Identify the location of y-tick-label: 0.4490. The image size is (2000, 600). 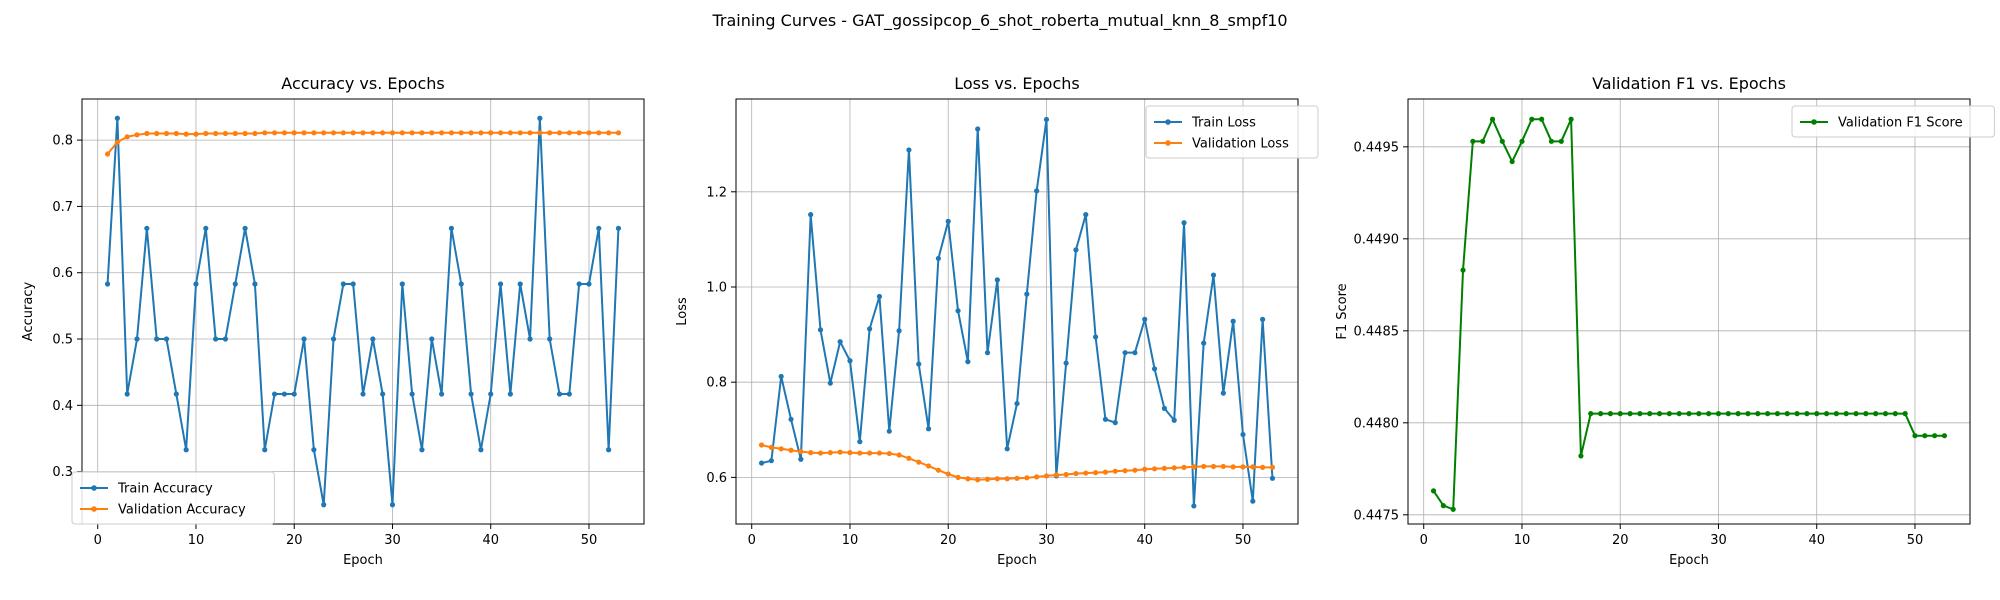
(1377, 239).